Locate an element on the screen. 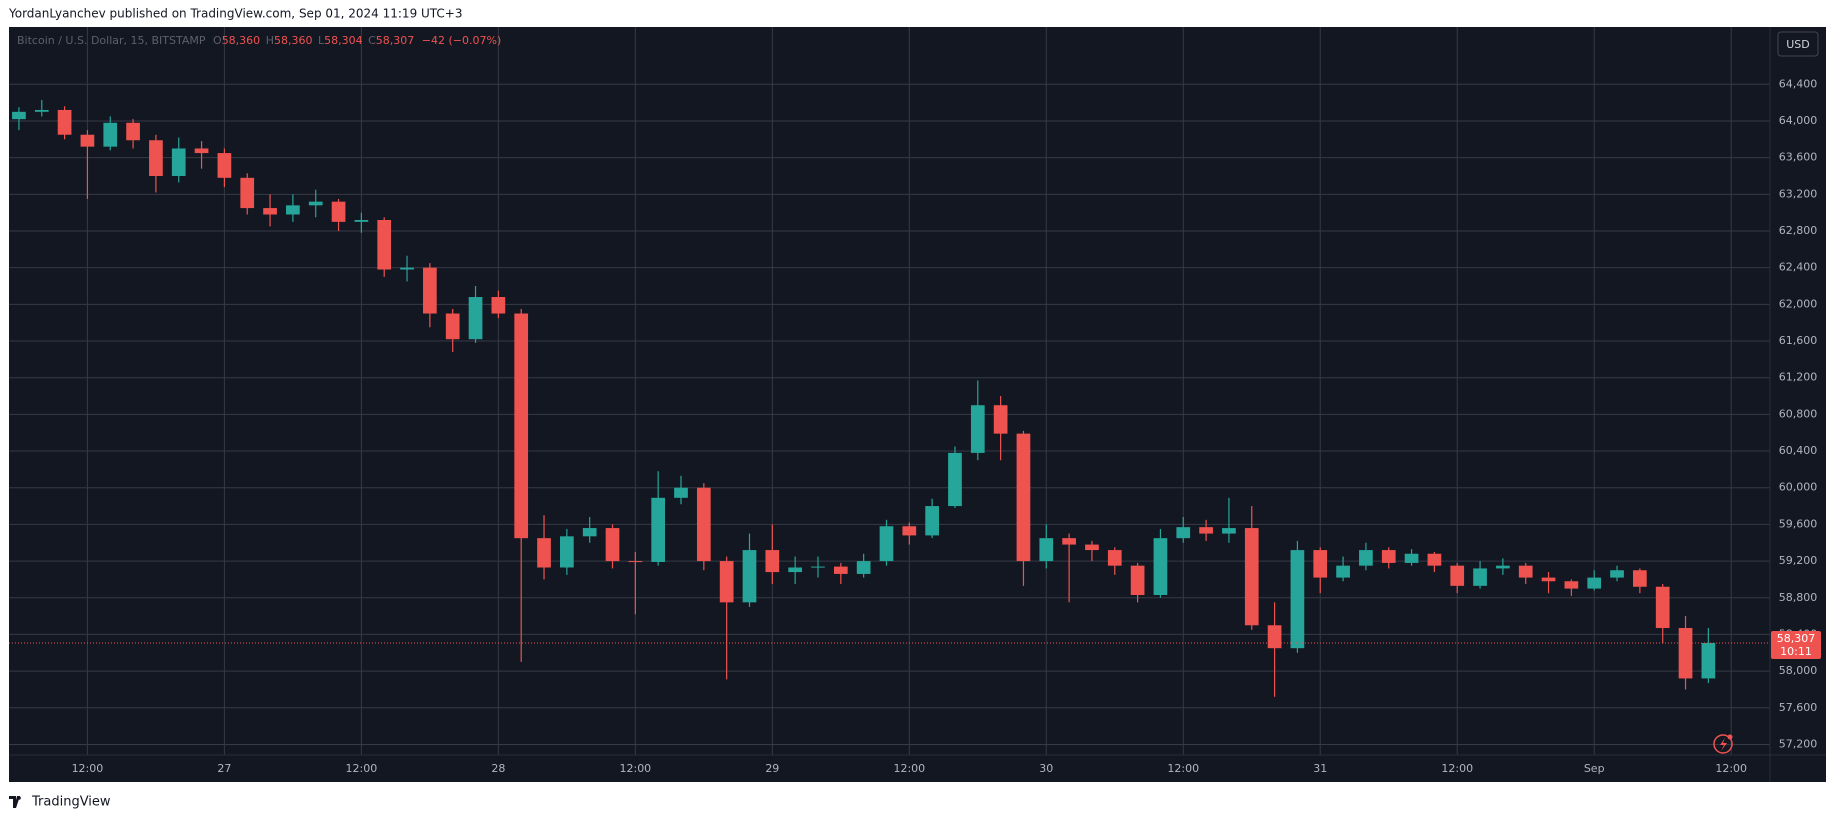  currency-label: USD is located at coordinates (1798, 44).